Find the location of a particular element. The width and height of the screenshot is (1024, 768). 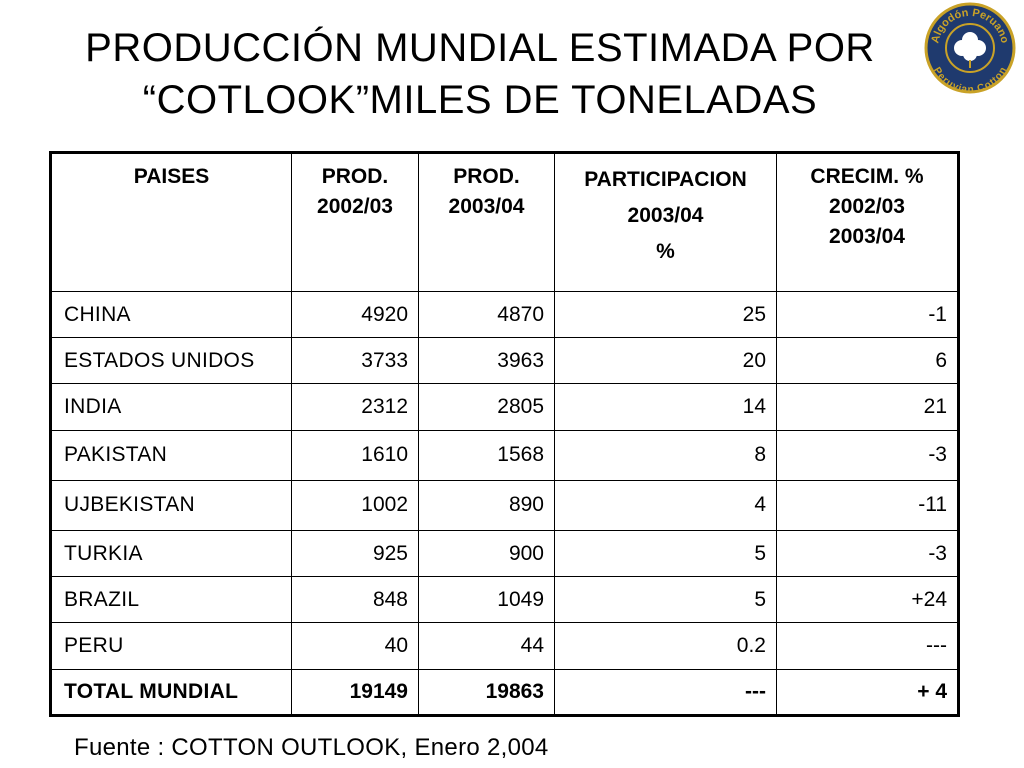

header-prod-2003-04: PROD. 2003/04 is located at coordinates (486, 222).